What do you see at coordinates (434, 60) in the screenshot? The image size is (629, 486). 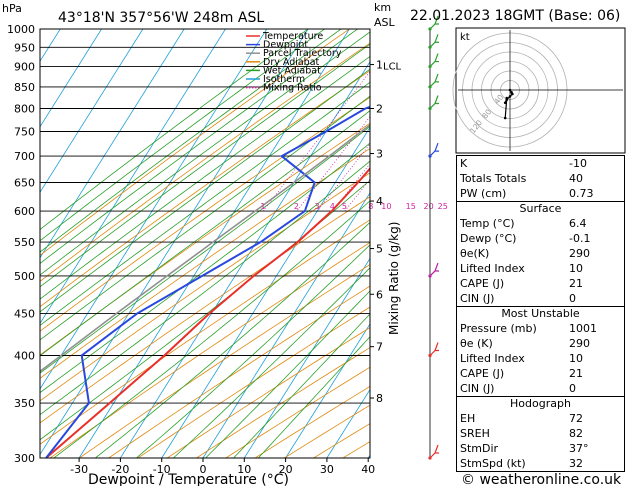 I see `wind-barb` at bounding box center [434, 60].